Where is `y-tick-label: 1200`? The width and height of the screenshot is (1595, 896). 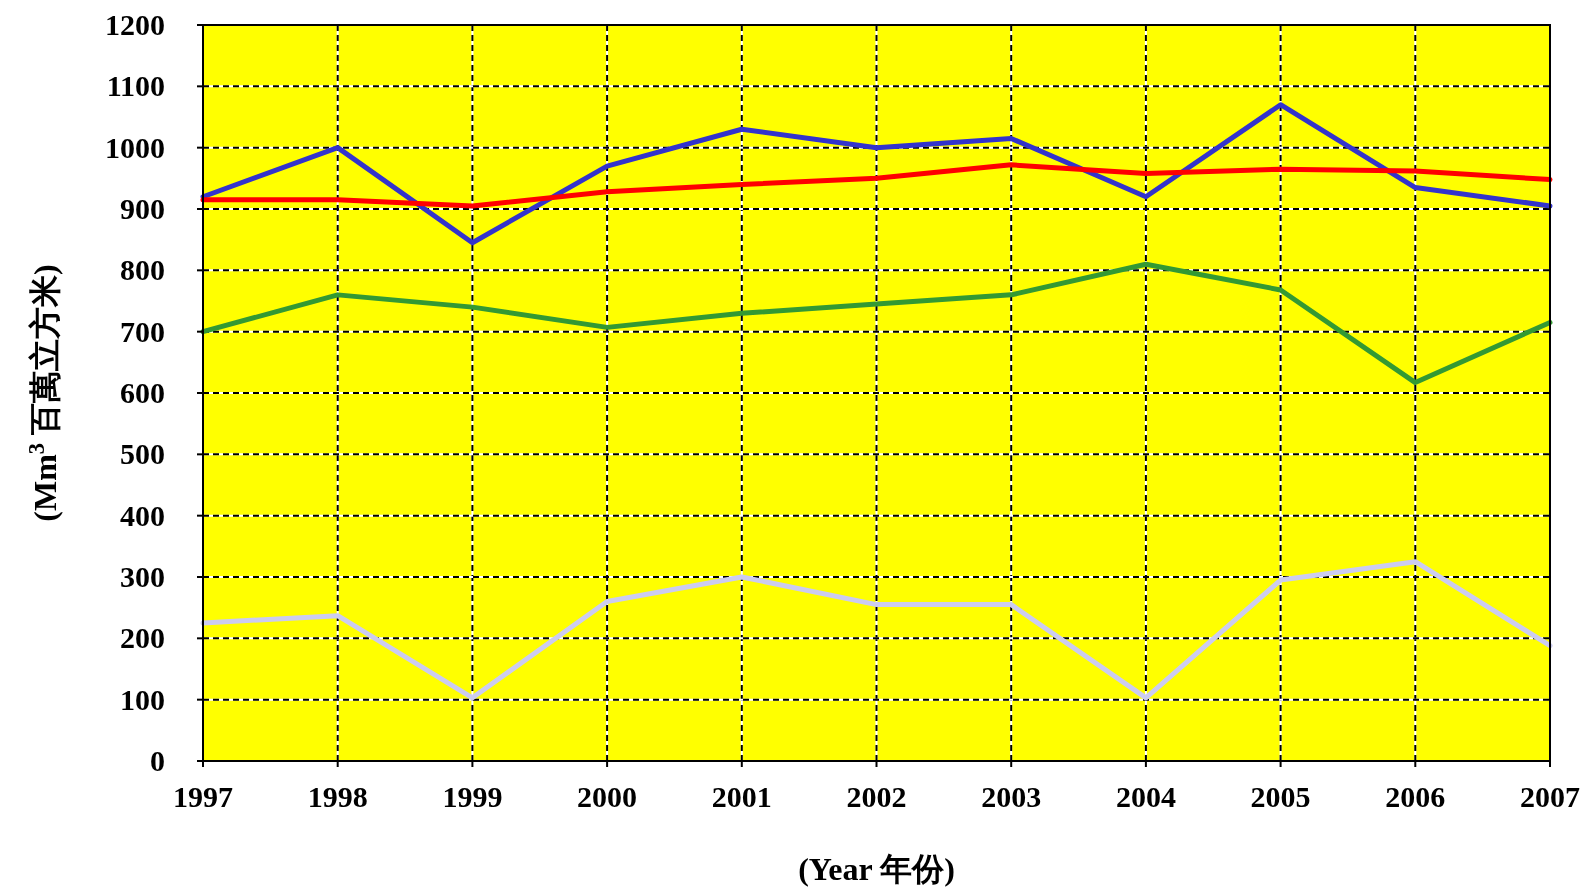 y-tick-label: 1200 is located at coordinates (135, 24).